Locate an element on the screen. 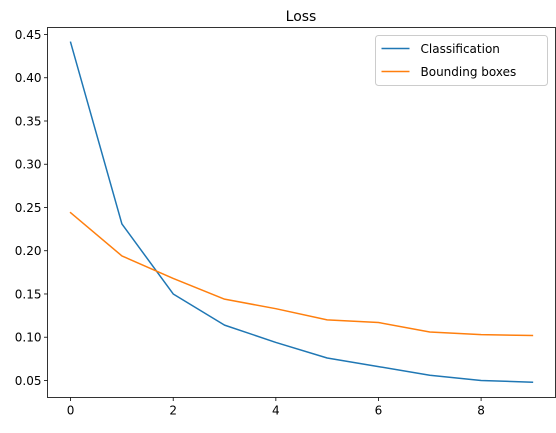 The image size is (556, 433). y-tick-label: 0.30 is located at coordinates (28, 165).